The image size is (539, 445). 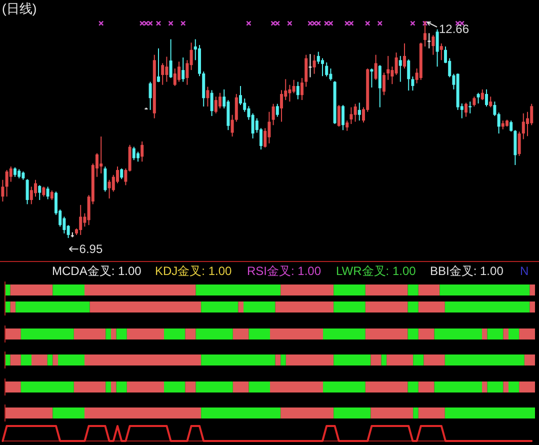 What do you see at coordinates (97, 271) in the screenshot?
I see `text: MCDA金叉: 1.00` at bounding box center [97, 271].